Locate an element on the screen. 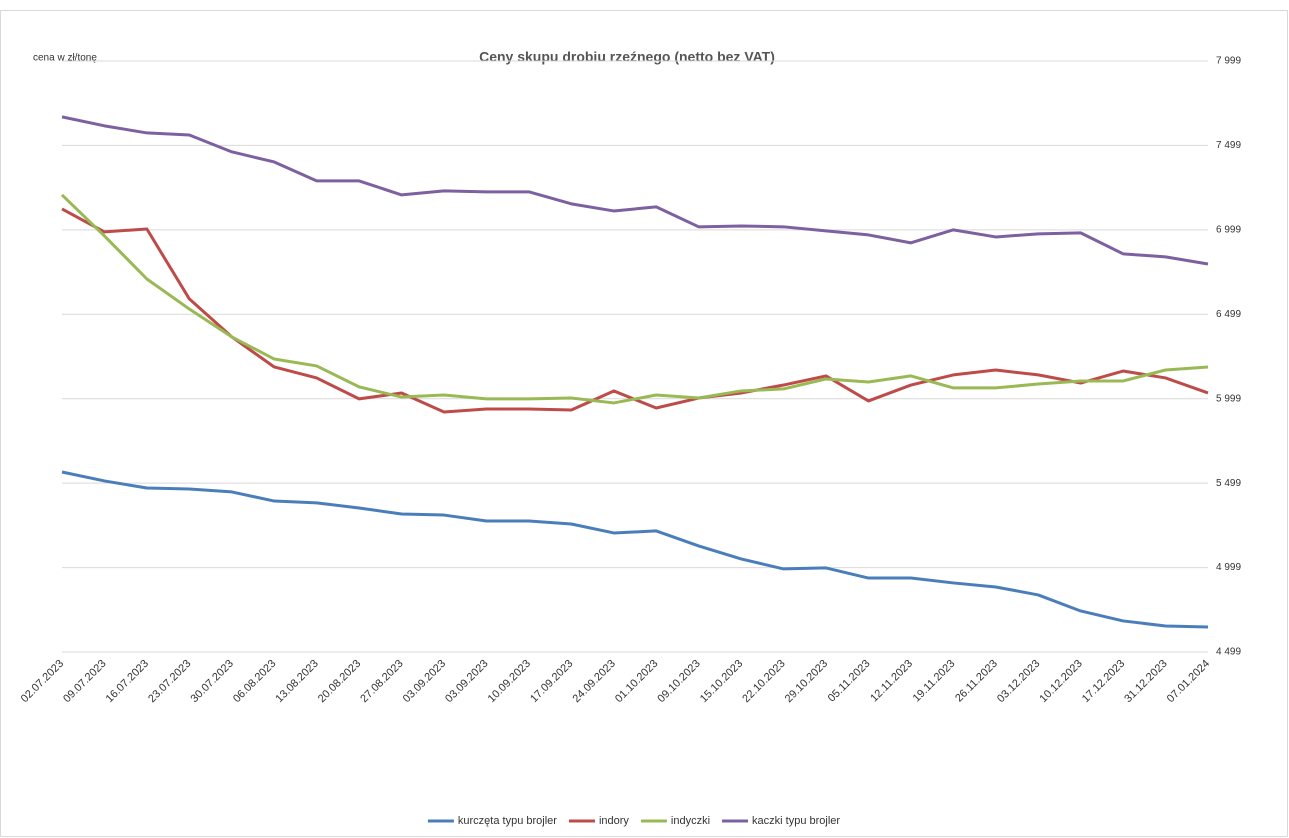 The image size is (1289, 838). y-tick-label: 4 999 is located at coordinates (1228, 567).